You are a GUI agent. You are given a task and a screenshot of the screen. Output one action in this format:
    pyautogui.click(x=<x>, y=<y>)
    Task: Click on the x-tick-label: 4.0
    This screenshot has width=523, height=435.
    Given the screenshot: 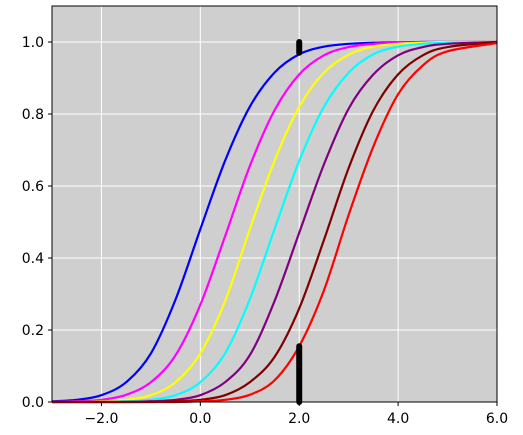 What is the action you would take?
    pyautogui.click(x=398, y=419)
    